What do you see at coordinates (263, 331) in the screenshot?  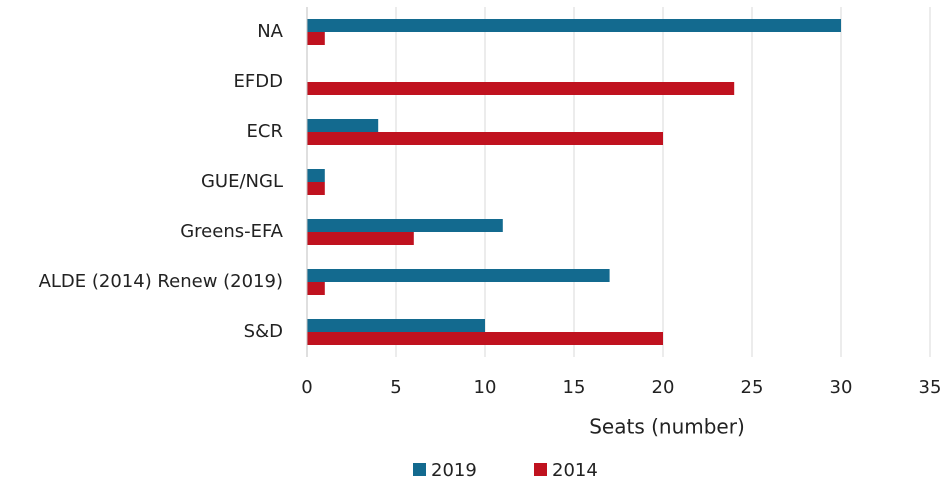 I see `y-tick-label: S&D` at bounding box center [263, 331].